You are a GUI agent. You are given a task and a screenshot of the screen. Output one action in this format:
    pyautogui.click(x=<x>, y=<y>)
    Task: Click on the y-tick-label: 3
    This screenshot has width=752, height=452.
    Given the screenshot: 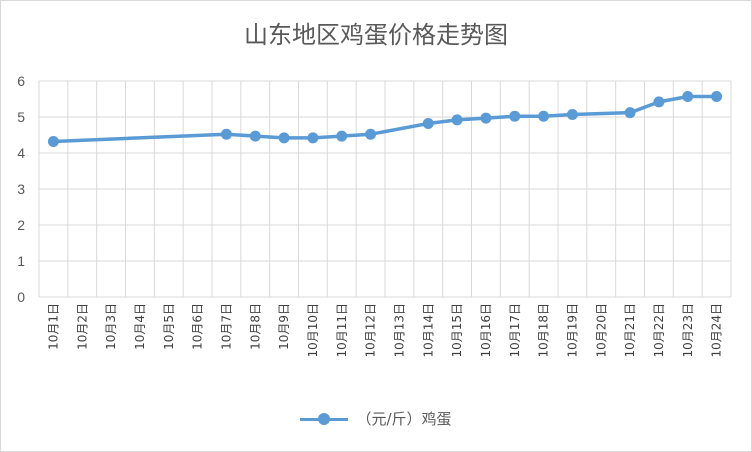 What is the action you would take?
    pyautogui.click(x=21, y=189)
    